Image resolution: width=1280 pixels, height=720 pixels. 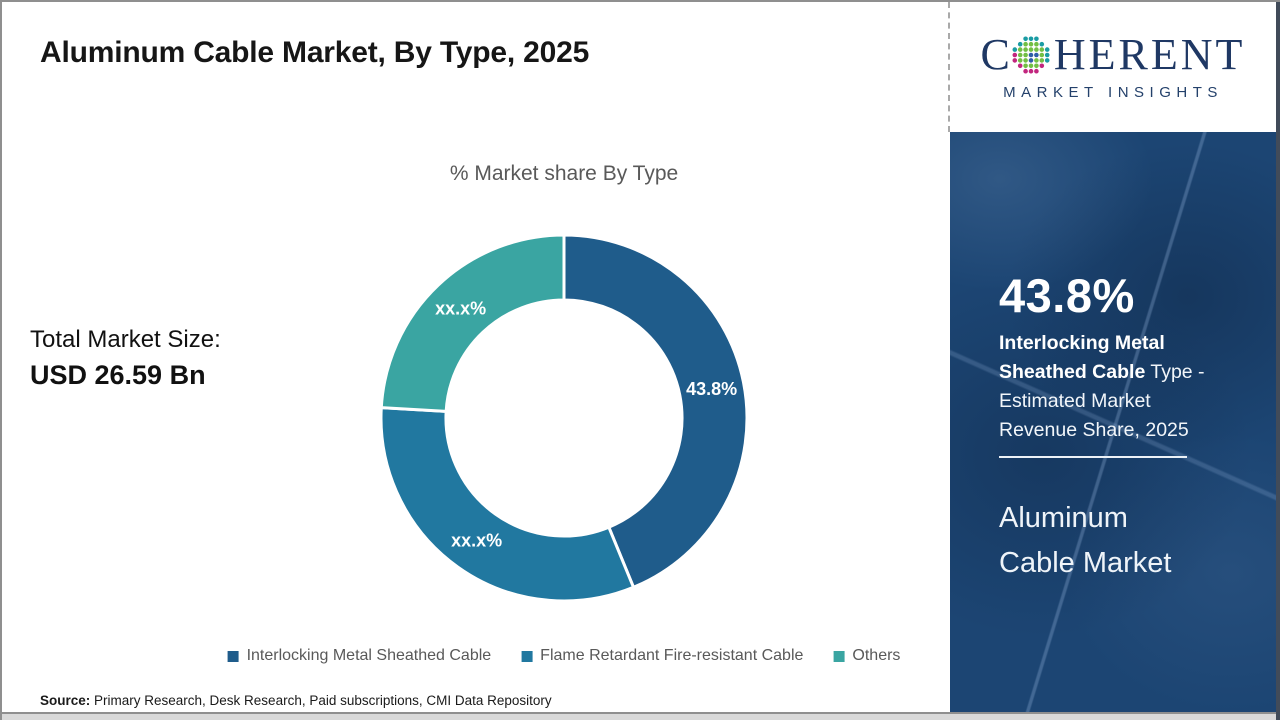 I want to click on dashed-separator, so click(x=949, y=67).